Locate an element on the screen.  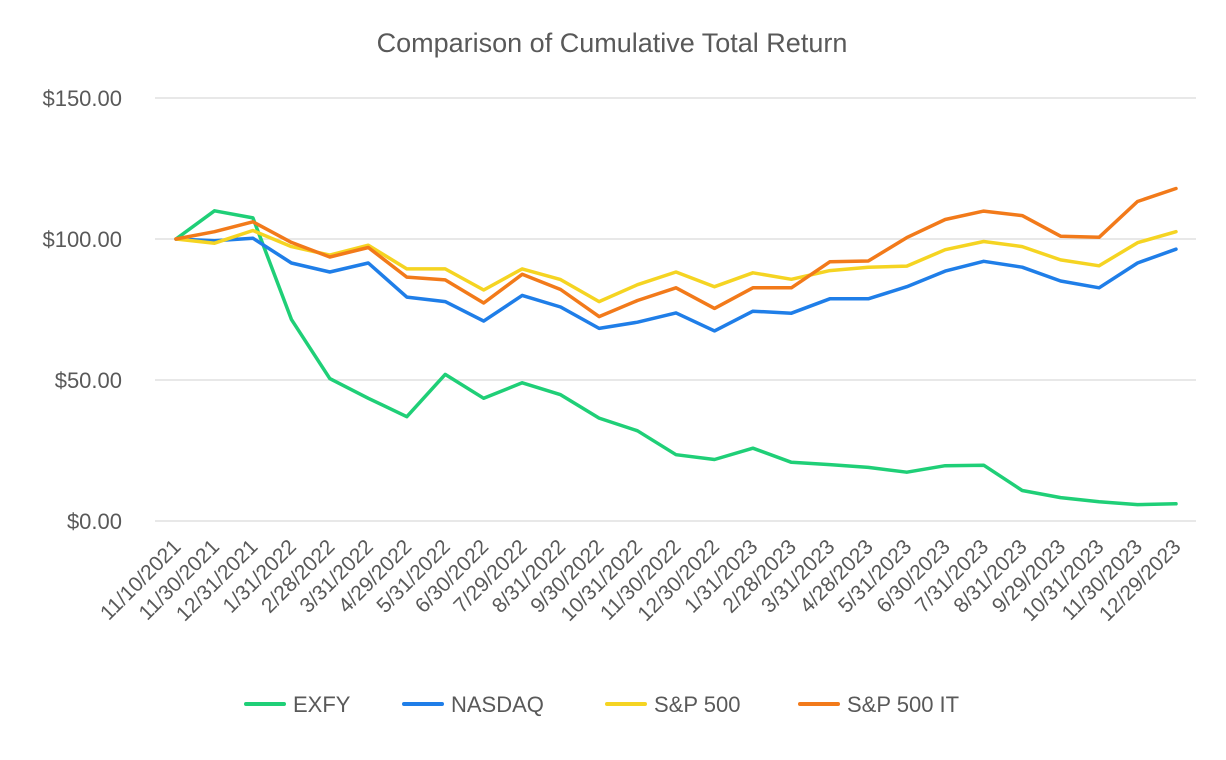
legend-label-s-p-500: S&P 500 is located at coordinates (697, 704).